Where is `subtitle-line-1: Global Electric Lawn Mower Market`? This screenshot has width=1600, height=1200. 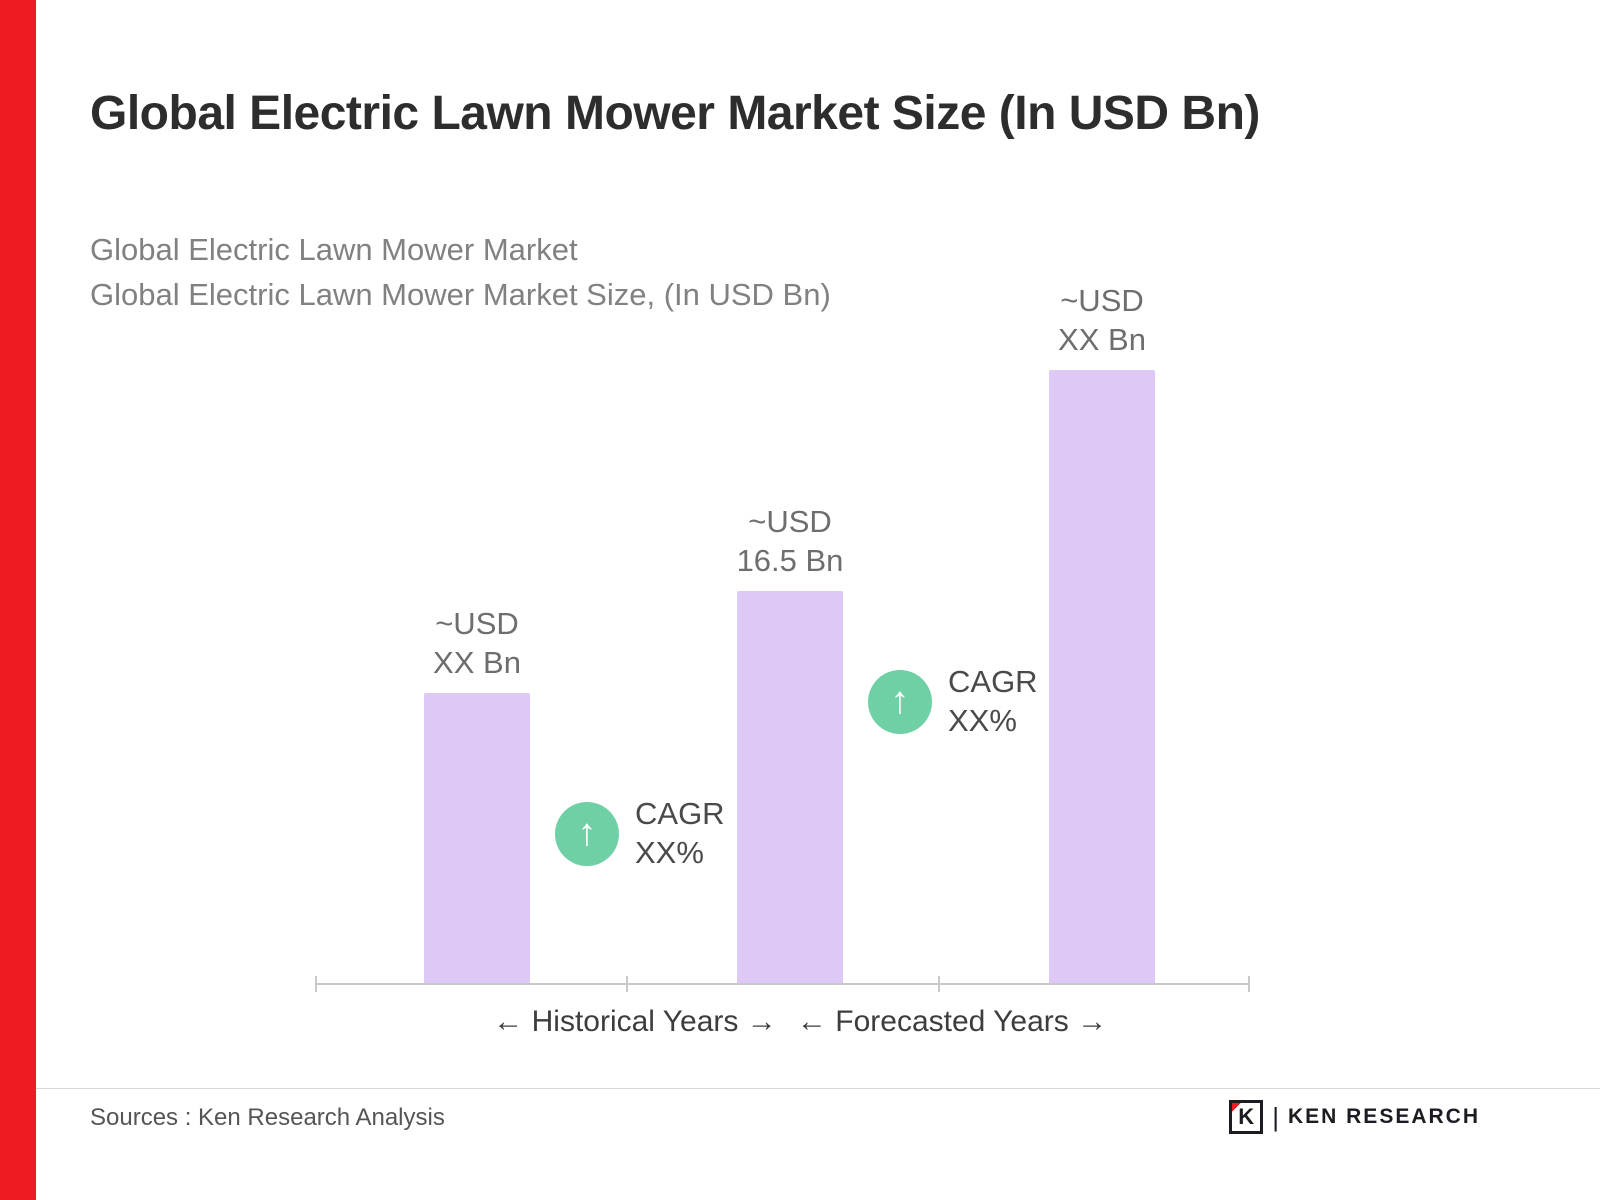 subtitle-line-1: Global Electric Lawn Mower Market is located at coordinates (334, 249).